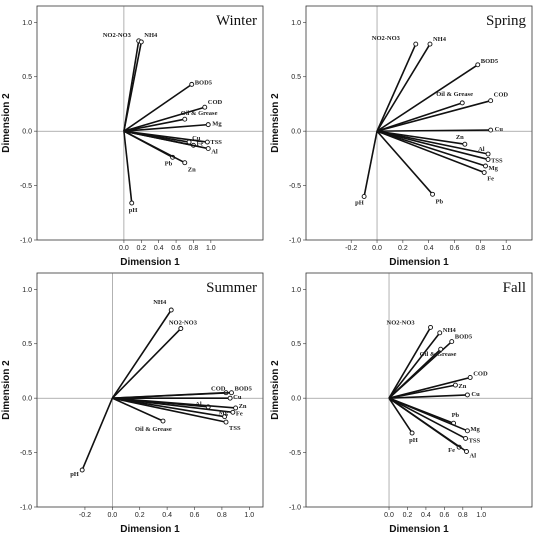 The width and height of the screenshot is (550, 537). I want to click on vector-label-cu: Cu, so click(475, 394).